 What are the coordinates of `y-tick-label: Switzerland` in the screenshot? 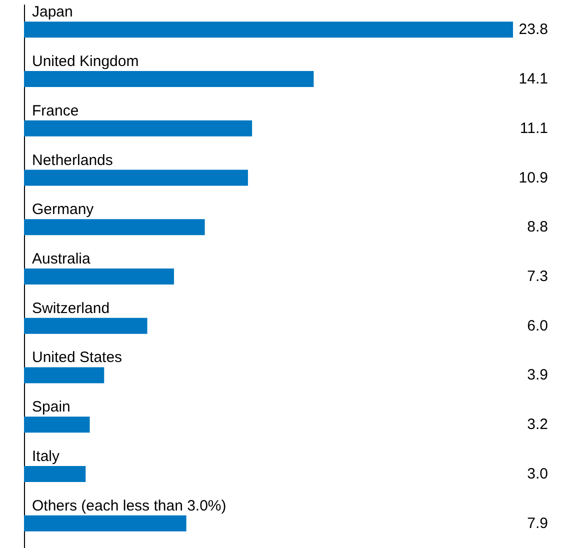 It's located at (71, 308).